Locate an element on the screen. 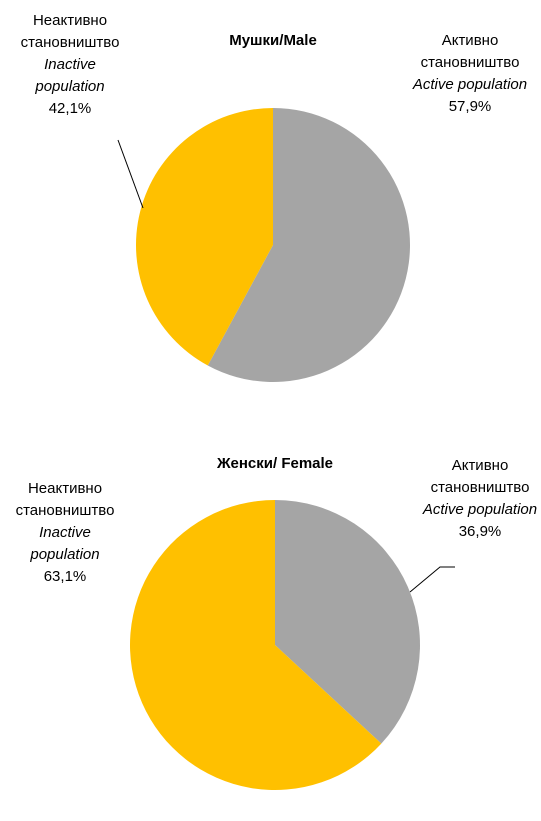  value-label: 63,1% is located at coordinates (65, 576).